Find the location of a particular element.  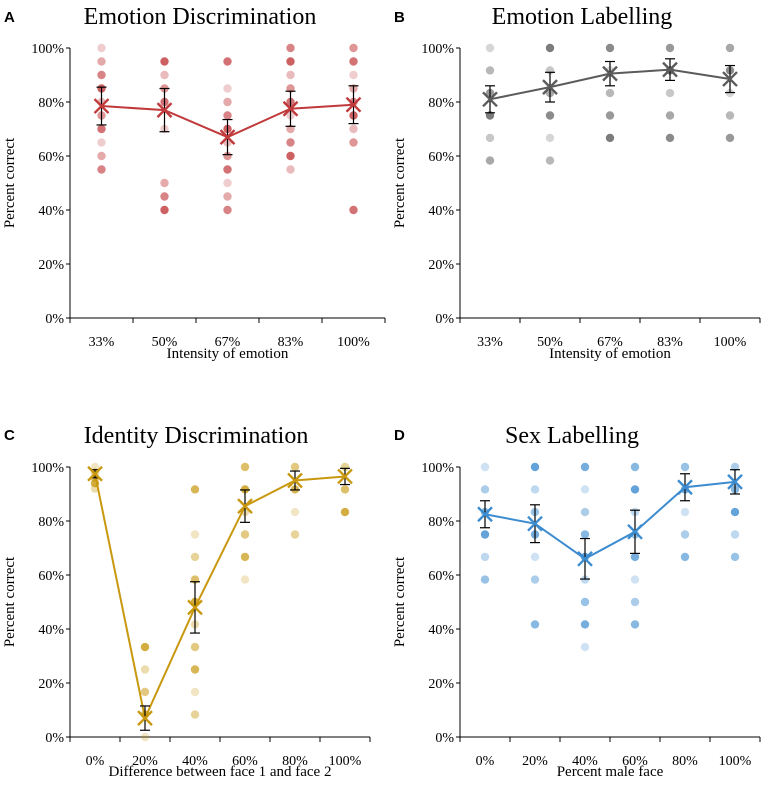

y-tick-label: 100% is located at coordinates (47, 49).